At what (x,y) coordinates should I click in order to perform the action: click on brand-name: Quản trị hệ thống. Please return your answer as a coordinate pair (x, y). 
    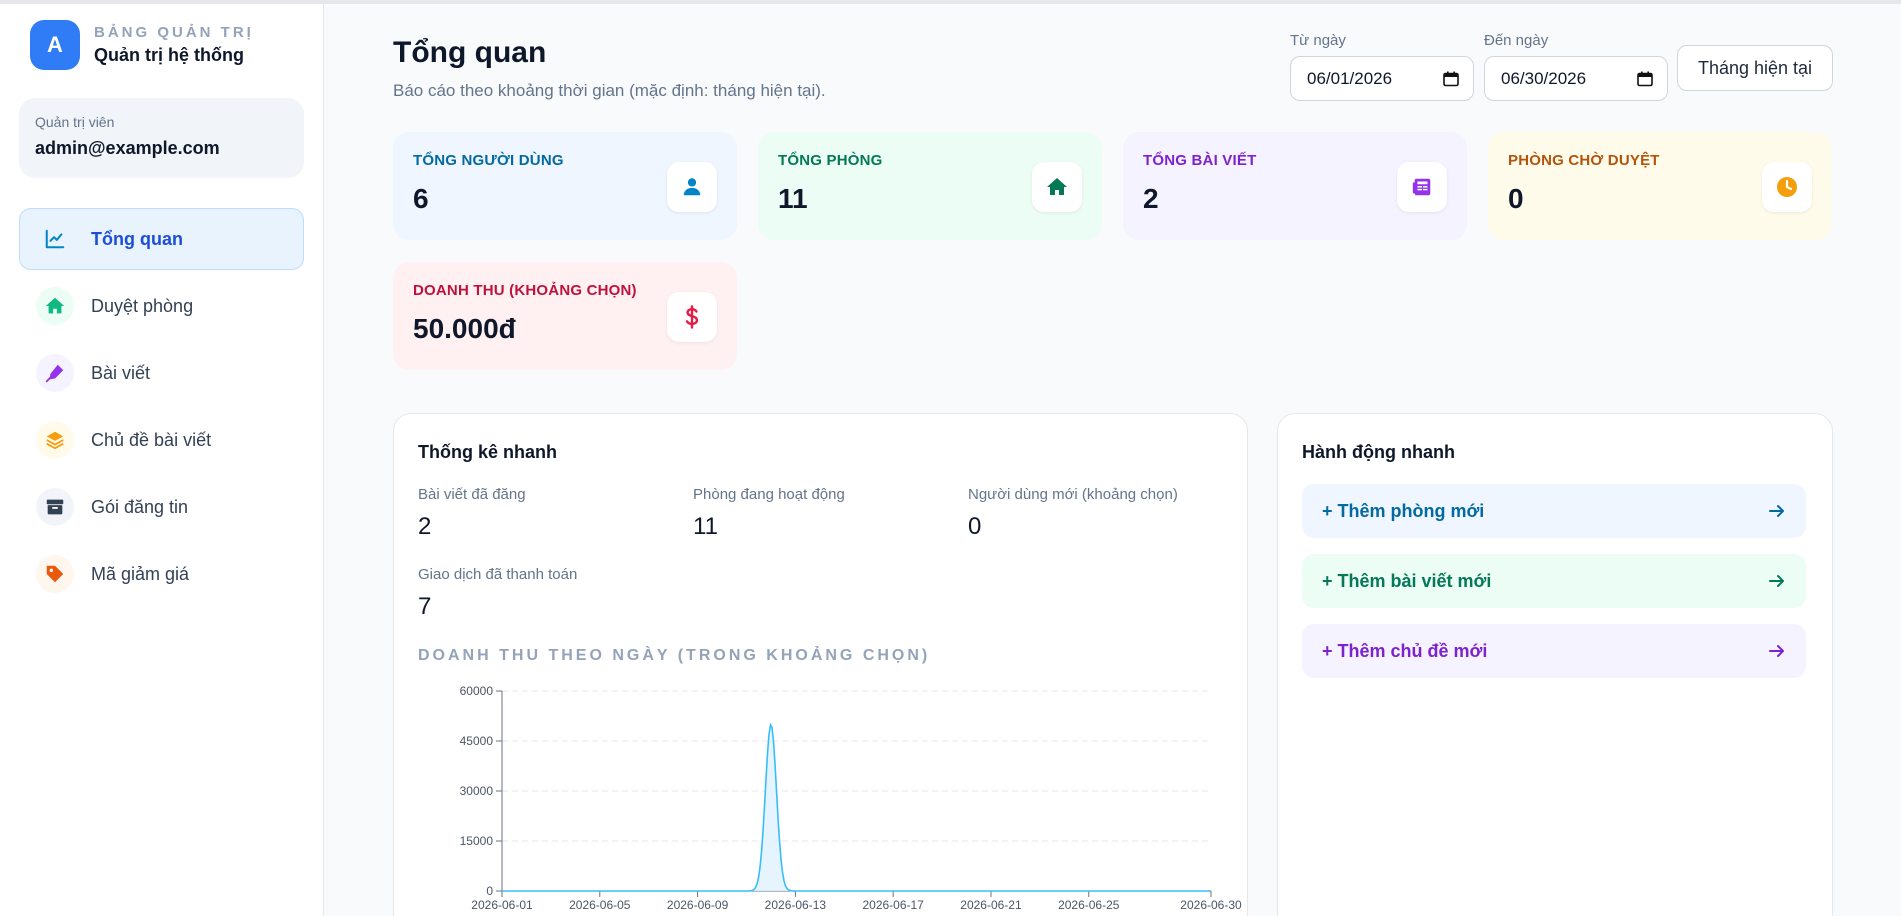
    Looking at the image, I should click on (169, 55).